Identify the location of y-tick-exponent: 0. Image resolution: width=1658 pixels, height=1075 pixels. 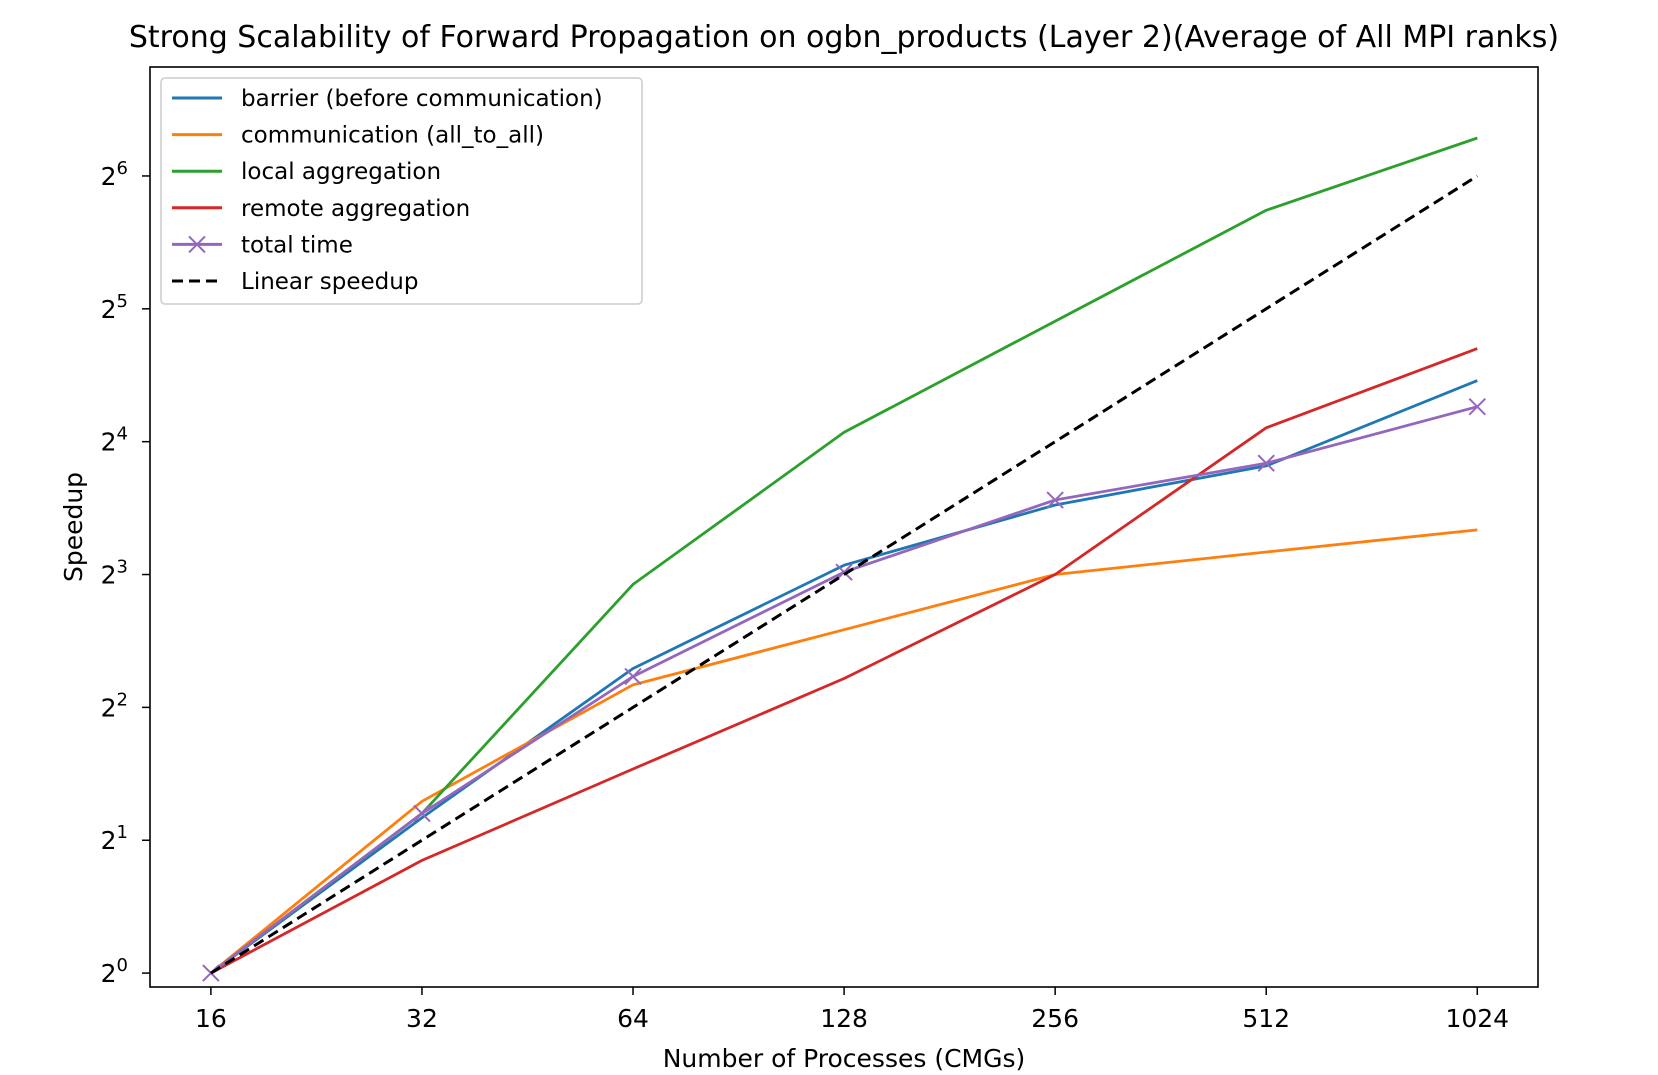
(122, 965).